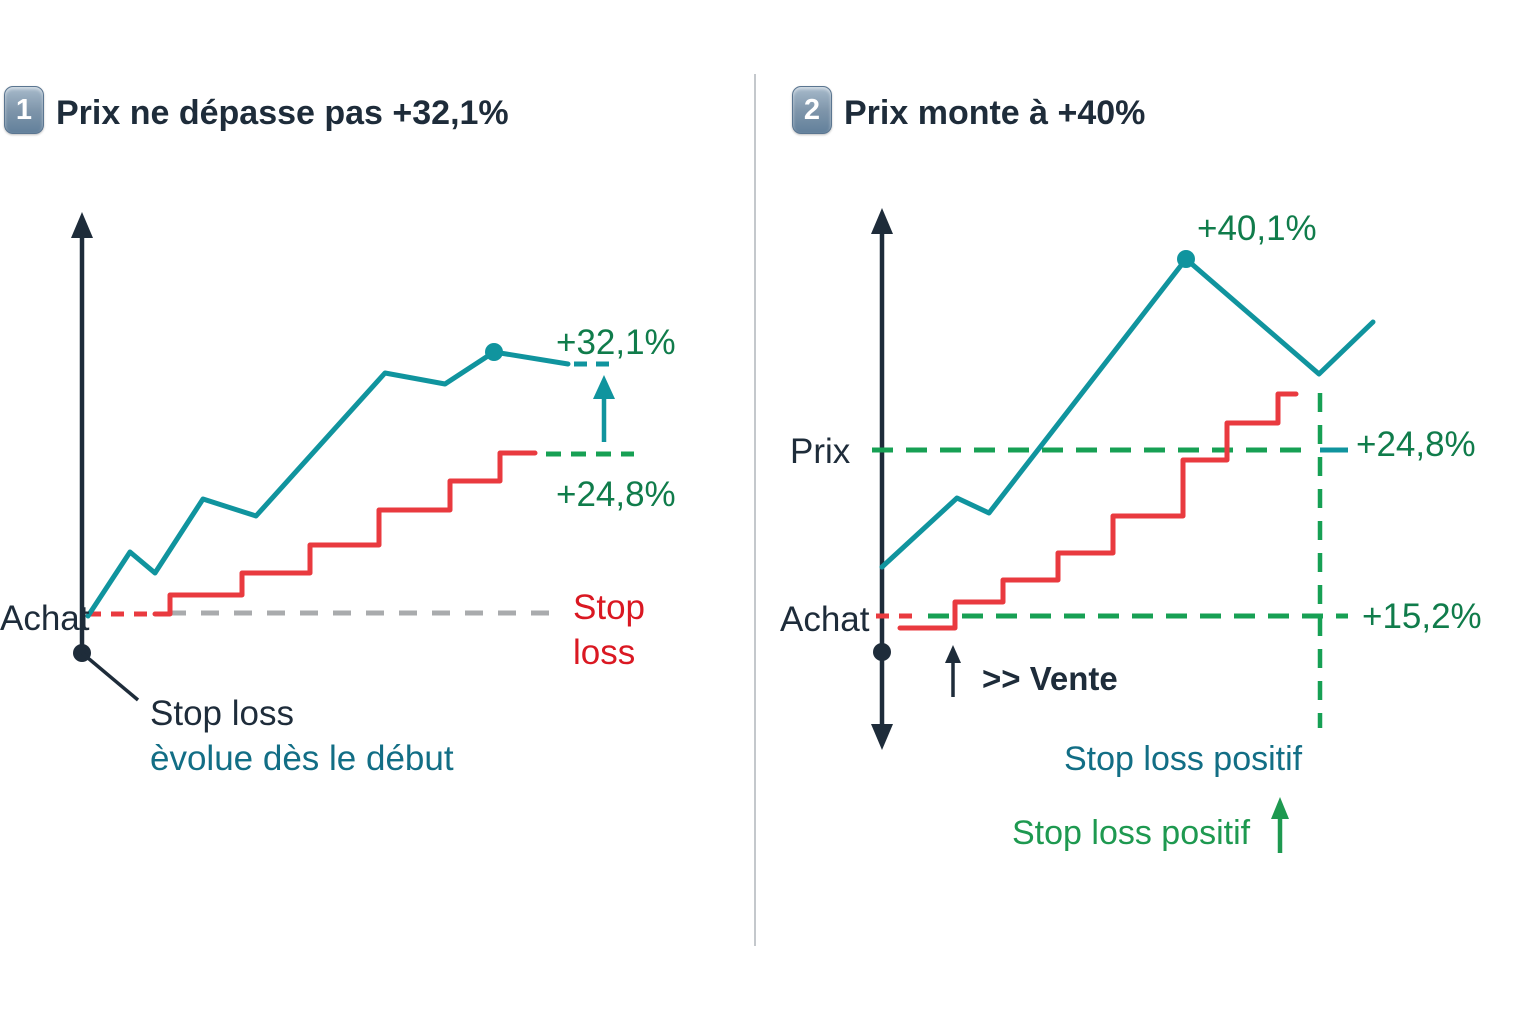 This screenshot has width=1536, height=1024. Describe the element at coordinates (953, 654) in the screenshot. I see `right-vente-arrow-head-icon` at that location.